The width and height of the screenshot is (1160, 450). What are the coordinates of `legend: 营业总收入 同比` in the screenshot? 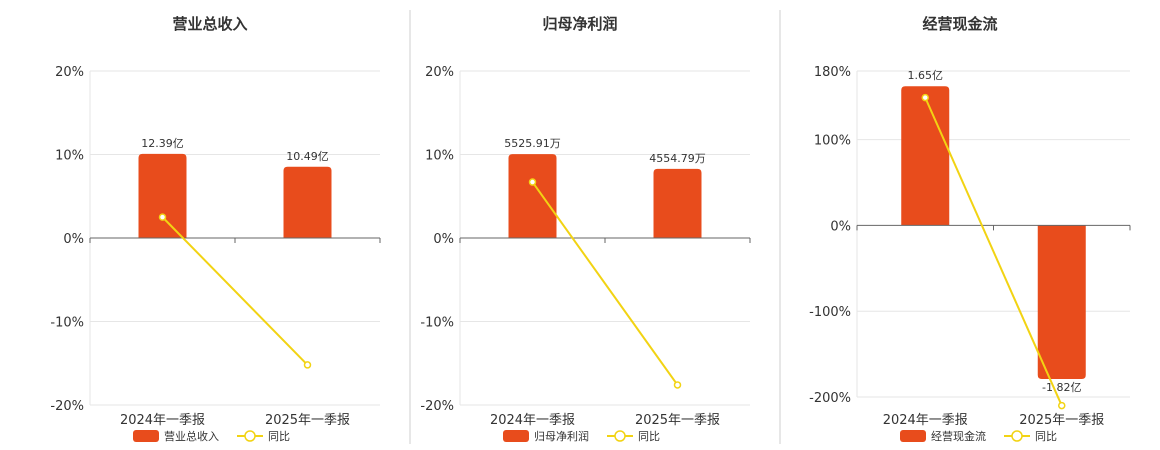 It's located at (211, 436).